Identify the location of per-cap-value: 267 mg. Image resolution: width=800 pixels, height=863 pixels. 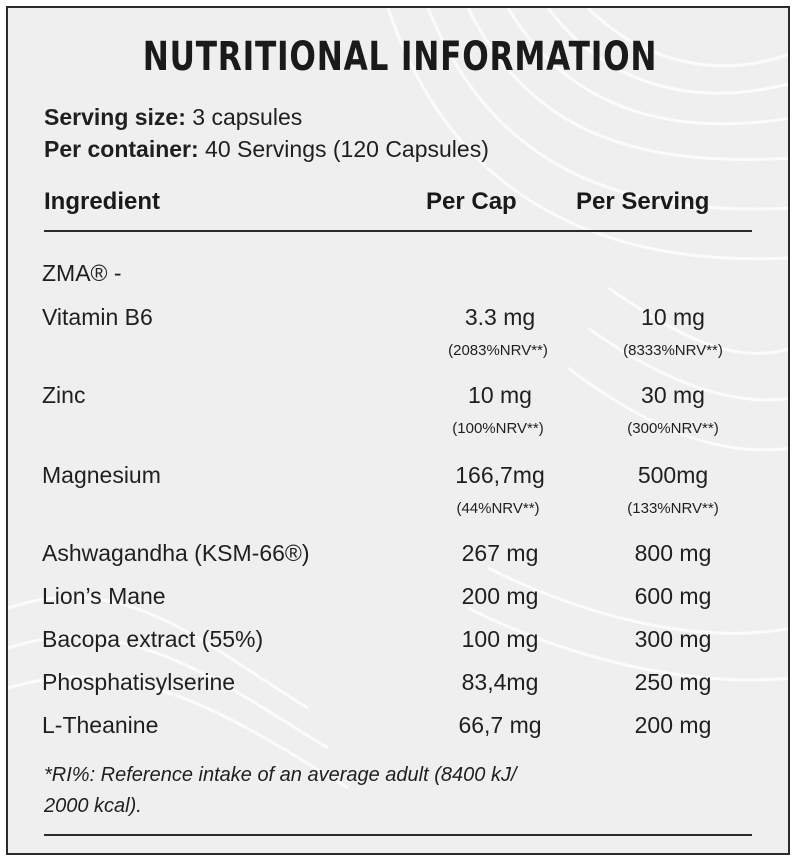
(500, 553).